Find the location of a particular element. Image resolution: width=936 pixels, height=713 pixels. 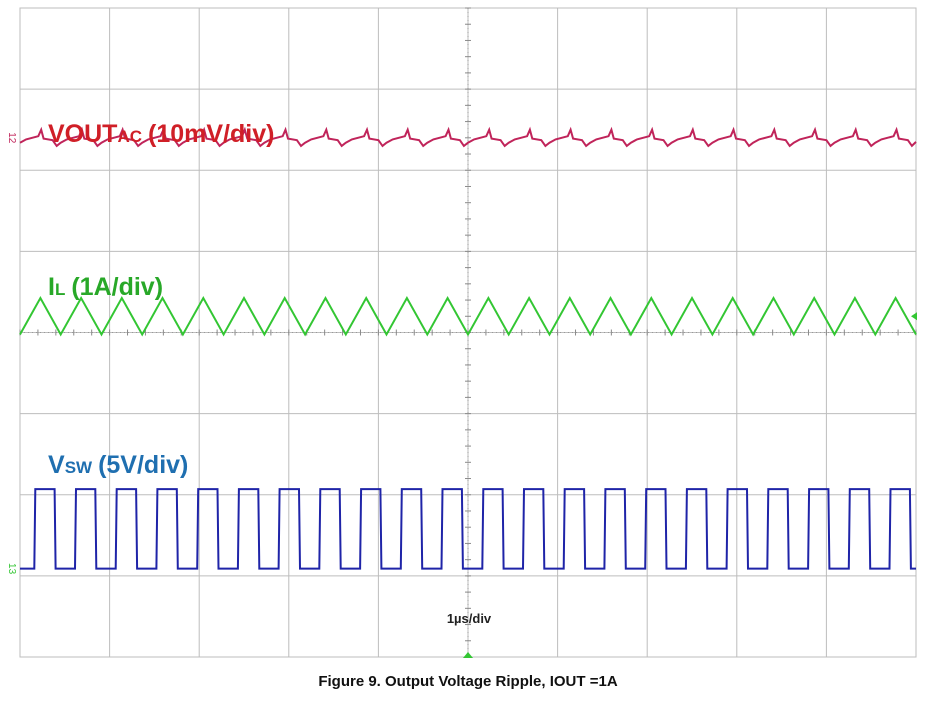

trigger-marker is located at coordinates (468, 655).